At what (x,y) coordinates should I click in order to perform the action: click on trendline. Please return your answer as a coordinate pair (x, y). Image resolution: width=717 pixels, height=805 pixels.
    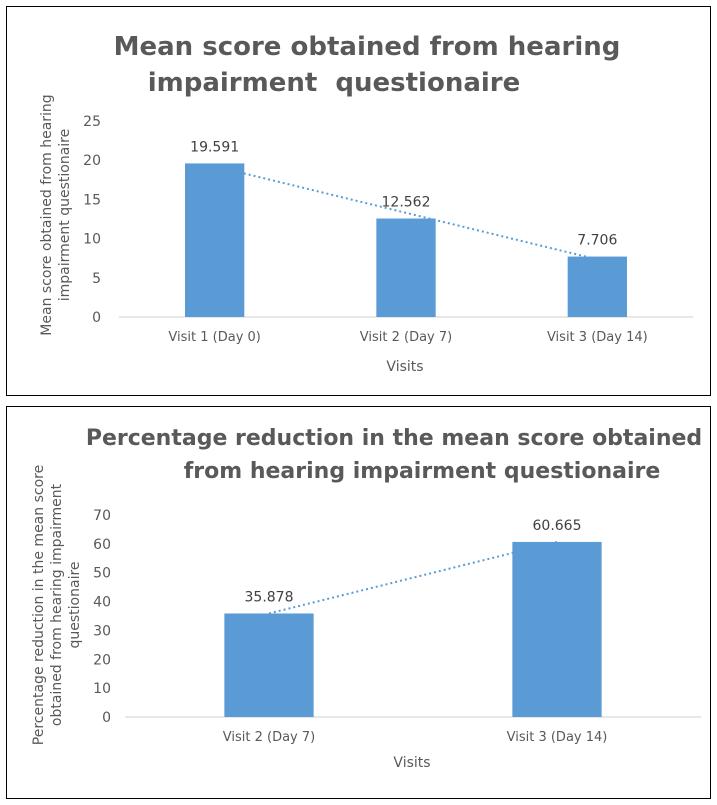
    Looking at the image, I should click on (406, 213).